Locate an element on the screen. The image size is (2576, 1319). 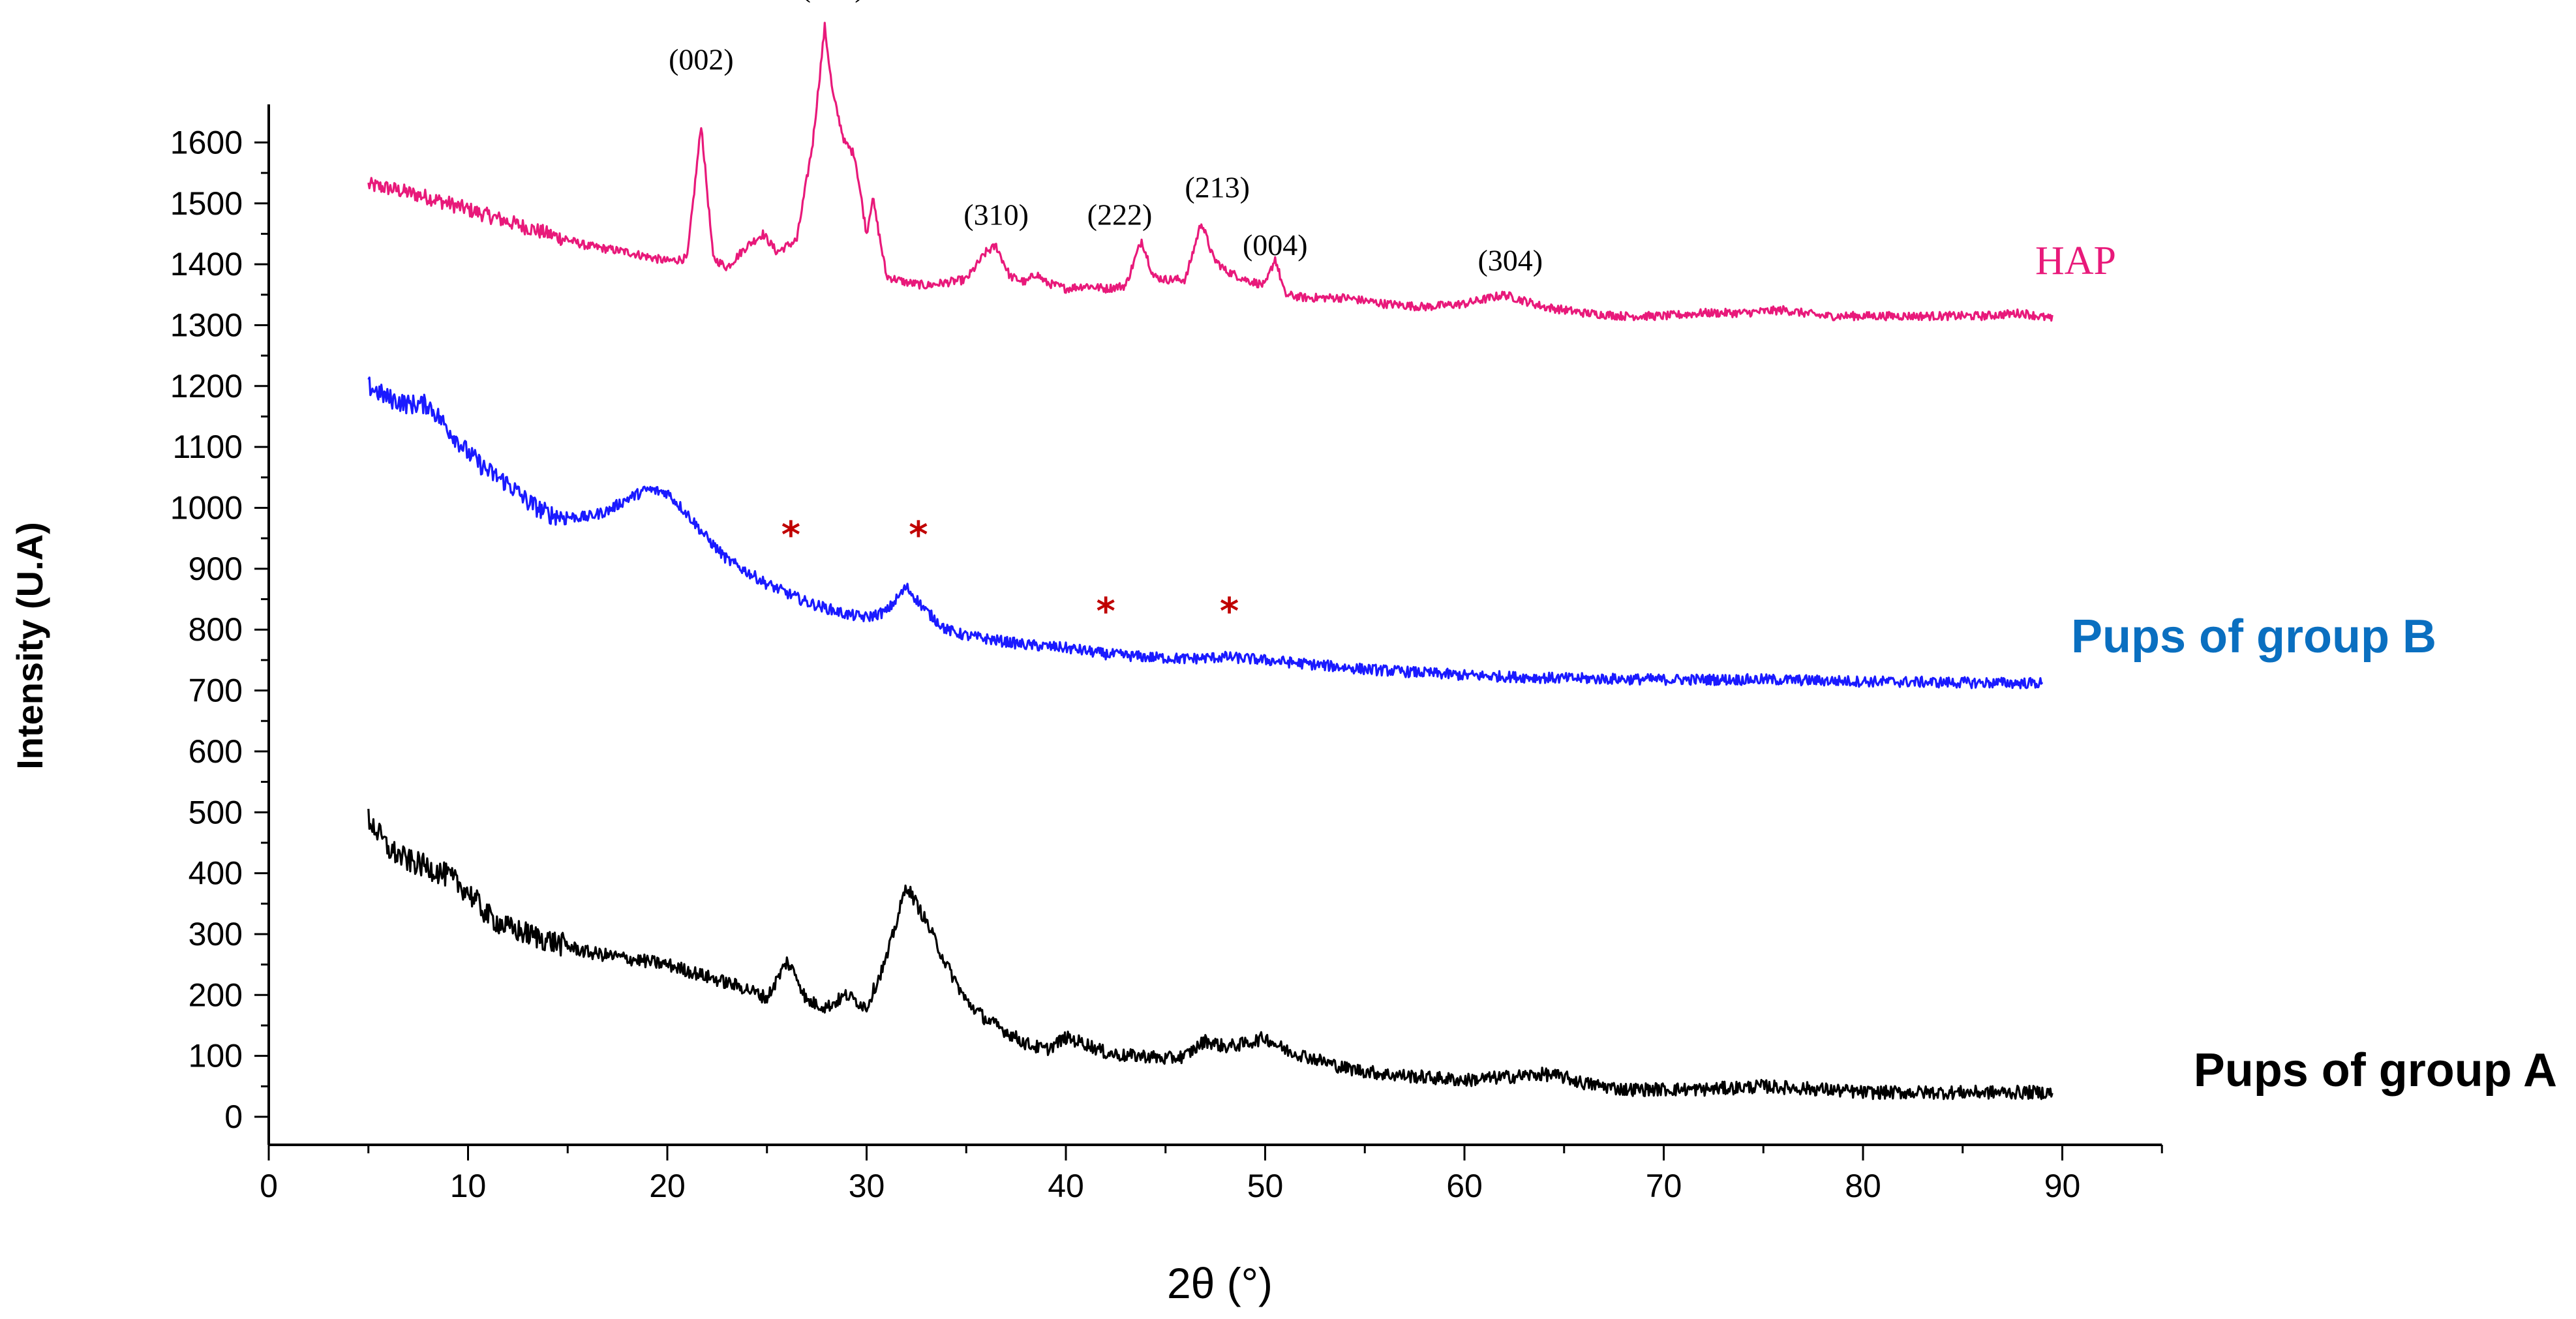
series-label-hap: HAP is located at coordinates (2075, 261).